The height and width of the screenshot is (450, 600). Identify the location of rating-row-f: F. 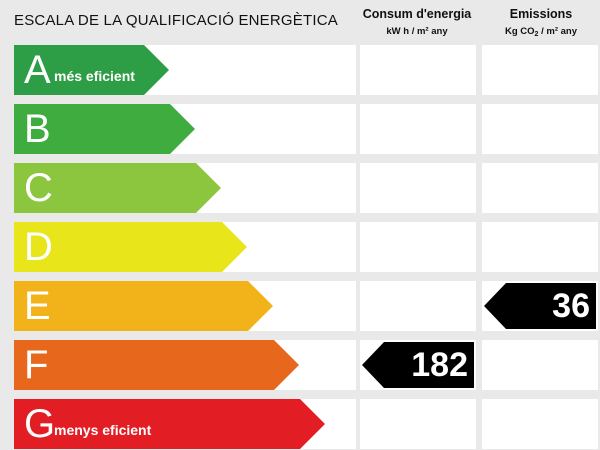
(185, 365).